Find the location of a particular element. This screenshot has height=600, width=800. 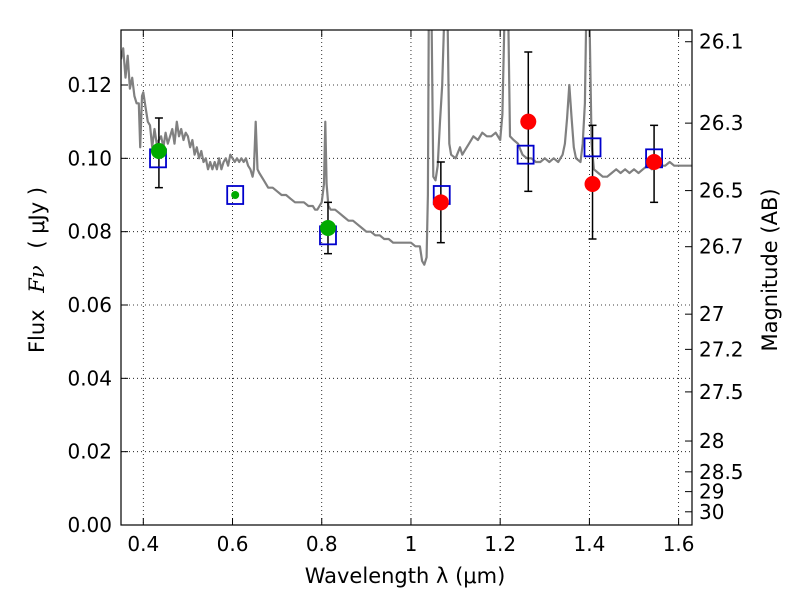

y-axis-ticks: 0.00 0.02 0.04 0.06 0.08 0.10 0.12 is located at coordinates (97, 305).